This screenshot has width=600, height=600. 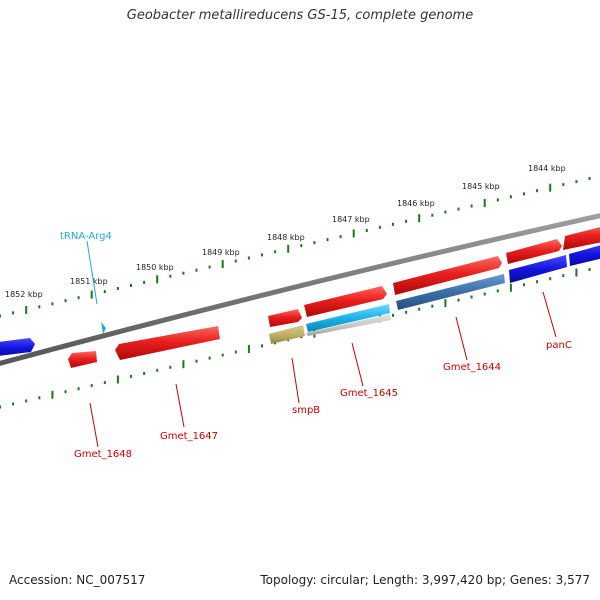 I want to click on gene-arrow-left-edge-blue, so click(x=17, y=347).